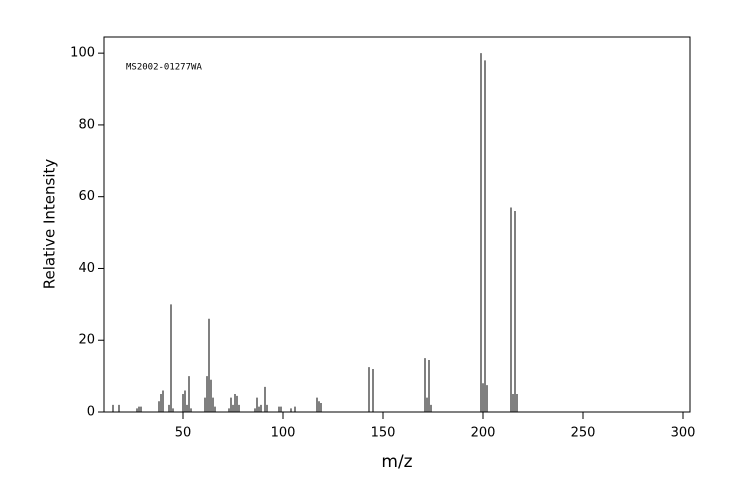 The image size is (744, 500). What do you see at coordinates (183, 433) in the screenshot?
I see `x-tick-label: 50` at bounding box center [183, 433].